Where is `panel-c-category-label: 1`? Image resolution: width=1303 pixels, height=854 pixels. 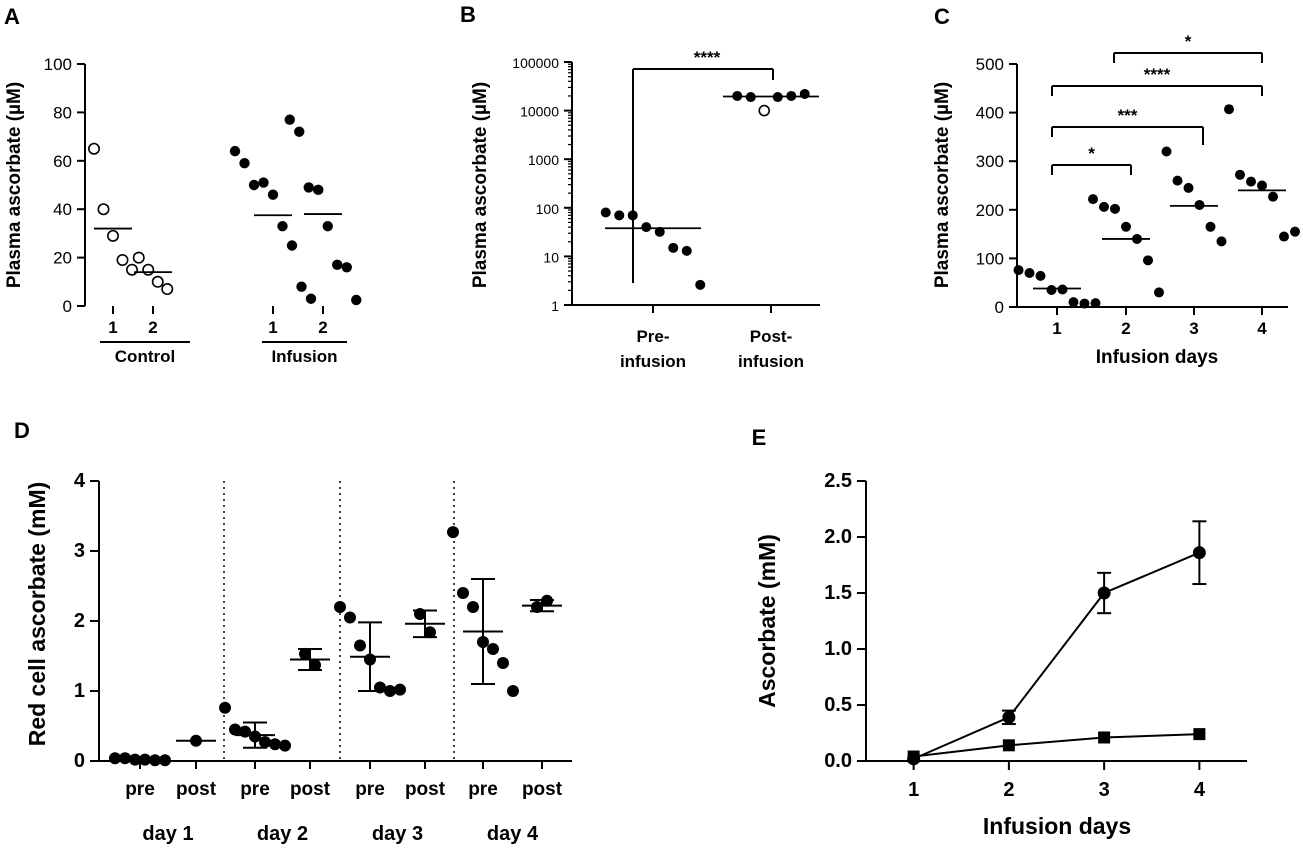 panel-c-category-label: 1 is located at coordinates (1056, 328).